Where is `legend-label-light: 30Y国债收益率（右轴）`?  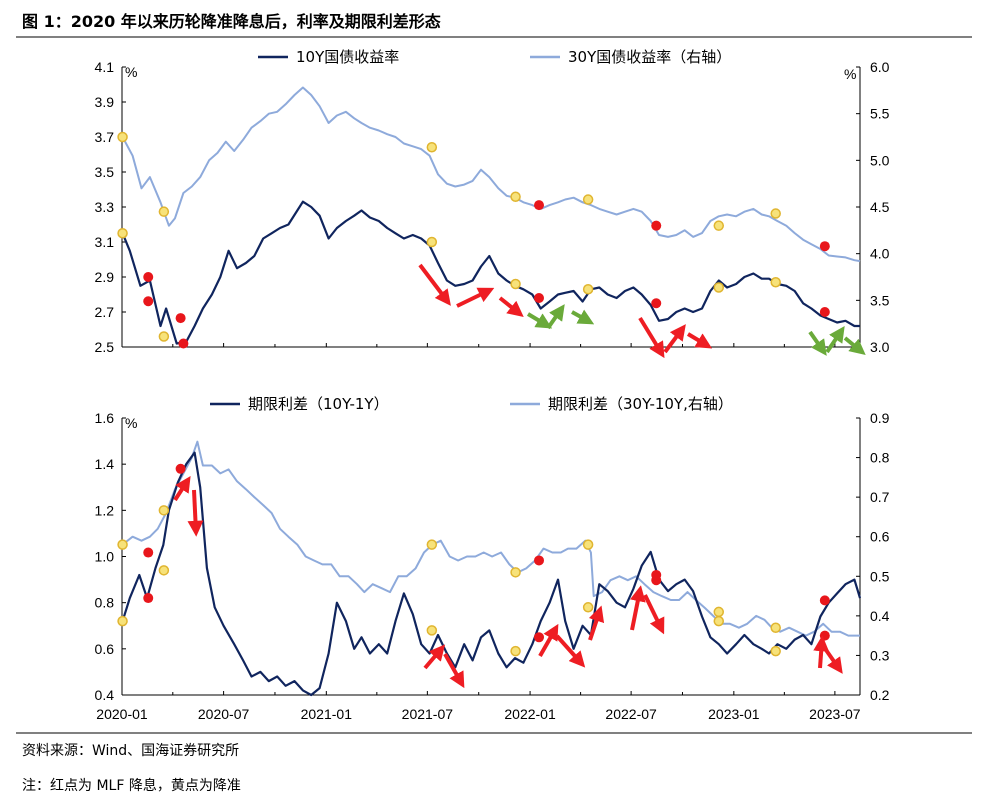 legend-label-light: 30Y国债收益率（右轴） is located at coordinates (649, 57).